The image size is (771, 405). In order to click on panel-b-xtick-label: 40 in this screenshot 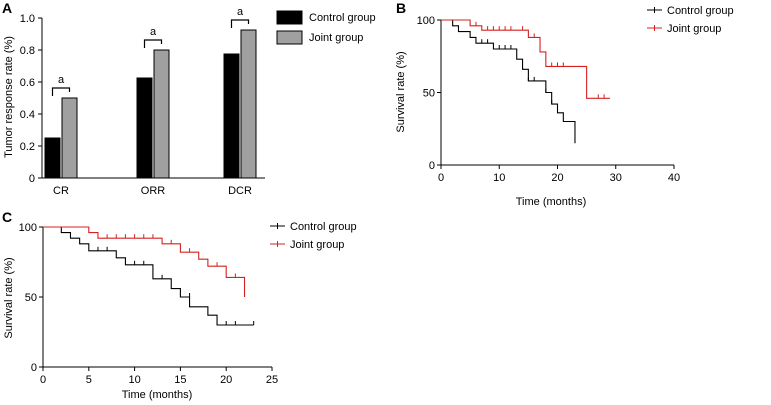, I will do `click(674, 178)`.